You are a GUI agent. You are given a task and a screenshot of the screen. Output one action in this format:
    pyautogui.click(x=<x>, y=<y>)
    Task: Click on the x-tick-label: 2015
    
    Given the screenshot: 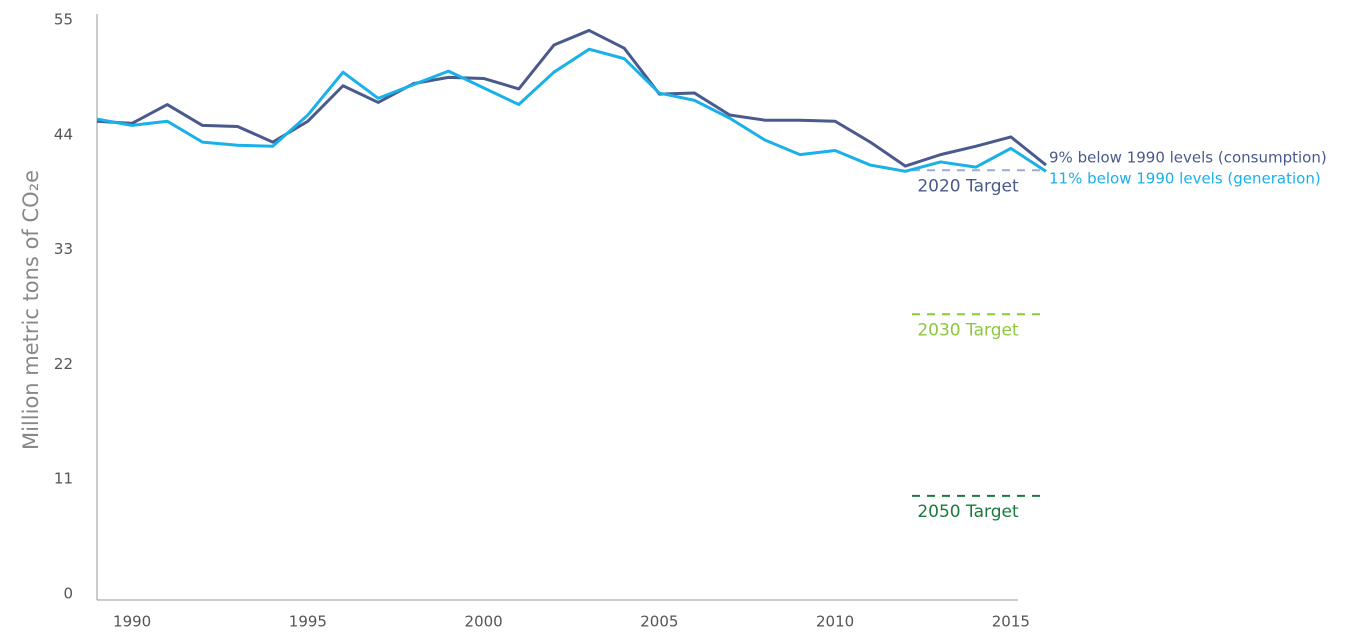 What is the action you would take?
    pyautogui.click(x=1011, y=622)
    